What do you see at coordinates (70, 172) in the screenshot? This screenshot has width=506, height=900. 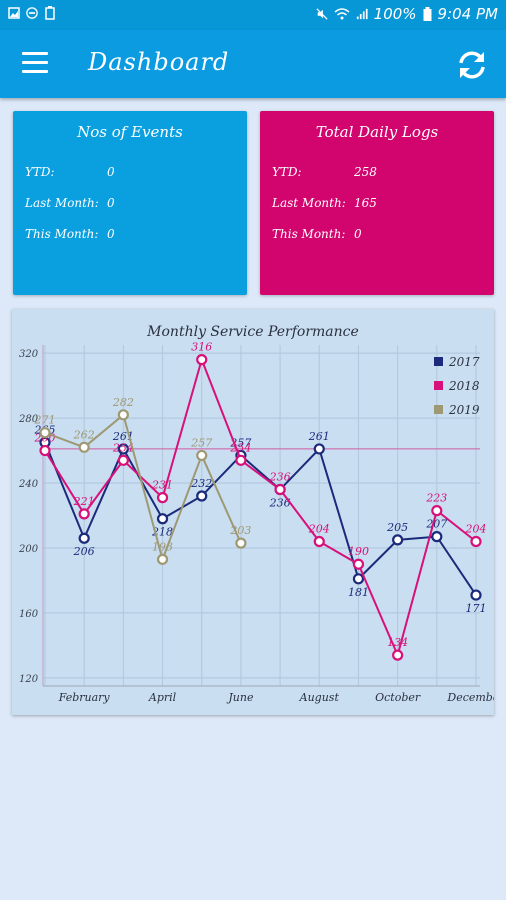 I see `events-ytd-row: YTD: 0` at bounding box center [70, 172].